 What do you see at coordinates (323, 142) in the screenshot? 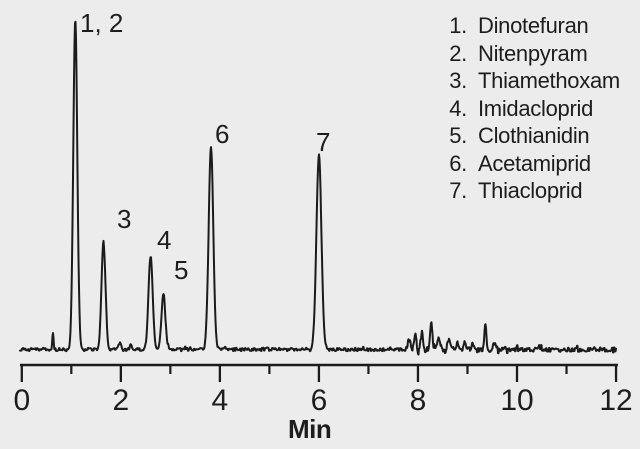
I see `peak-label: 7` at bounding box center [323, 142].